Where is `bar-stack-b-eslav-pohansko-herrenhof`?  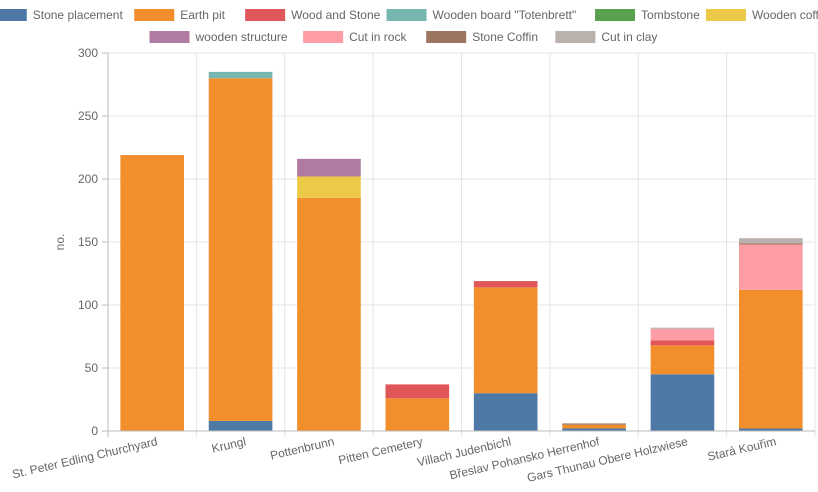
bar-stack-b-eslav-pohansko-herrenhof is located at coordinates (594, 427).